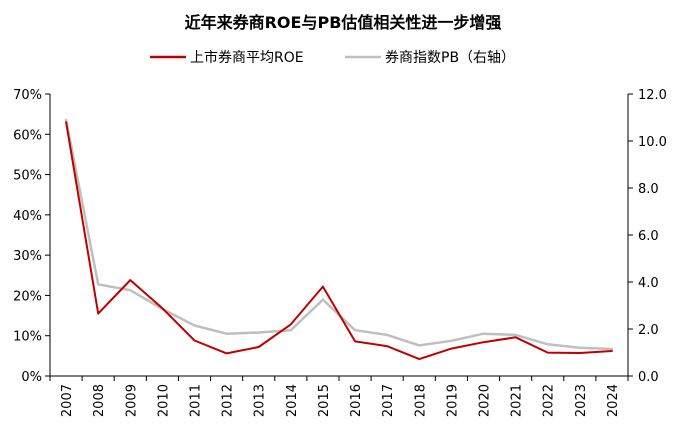 This screenshot has height=433, width=686. What do you see at coordinates (228, 400) in the screenshot?
I see `x-tick-label: 2012` at bounding box center [228, 400].